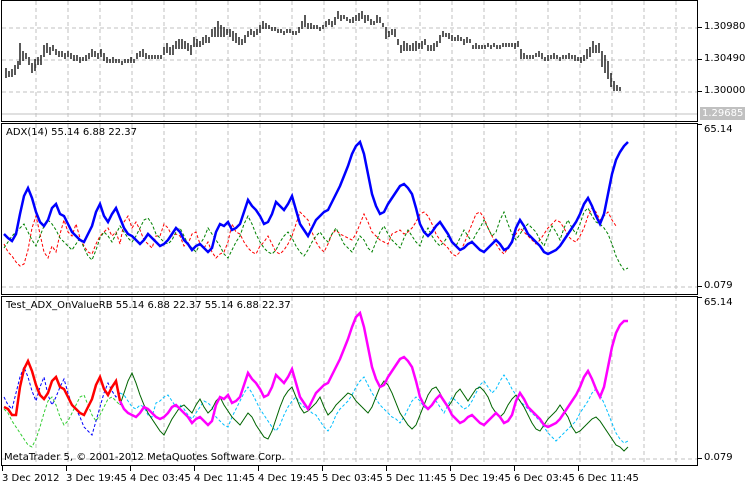  I want to click on price-axis-label: 1.30490, so click(725, 58).